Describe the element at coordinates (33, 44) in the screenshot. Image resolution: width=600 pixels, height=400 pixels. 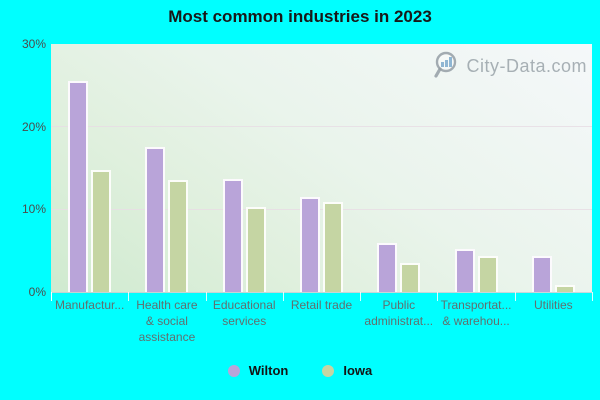
I see `y-axis-label-30: 30%` at that location.